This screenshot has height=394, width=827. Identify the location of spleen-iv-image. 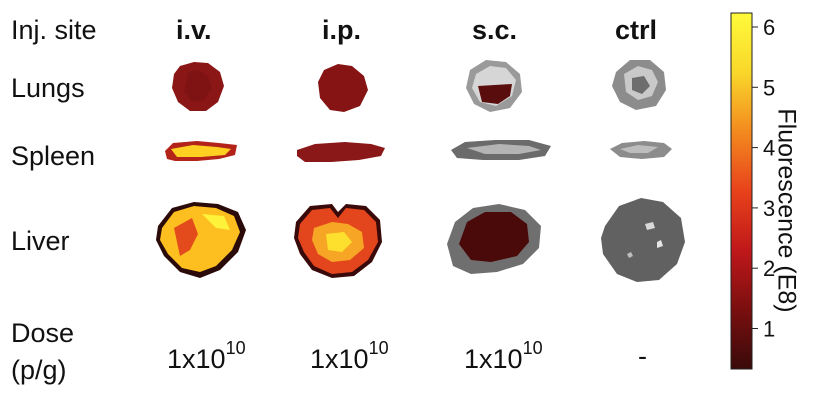
(201, 151).